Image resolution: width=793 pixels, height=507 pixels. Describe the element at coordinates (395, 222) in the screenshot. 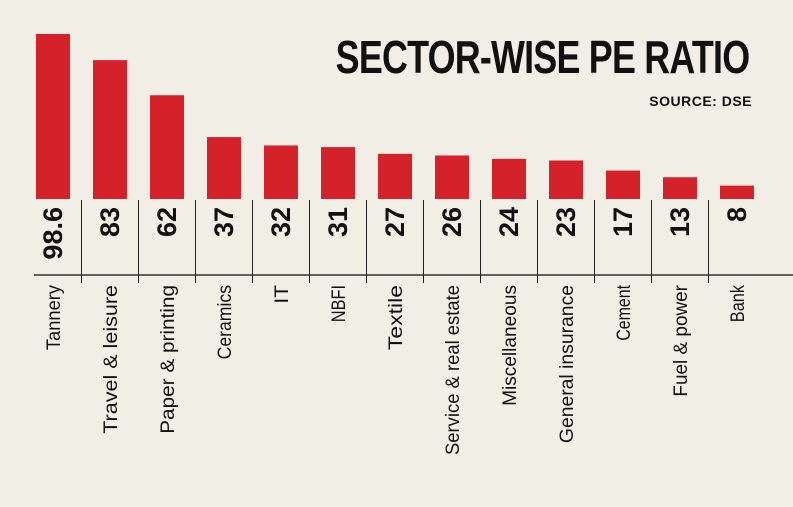

I see `value-label-6: 27` at that location.